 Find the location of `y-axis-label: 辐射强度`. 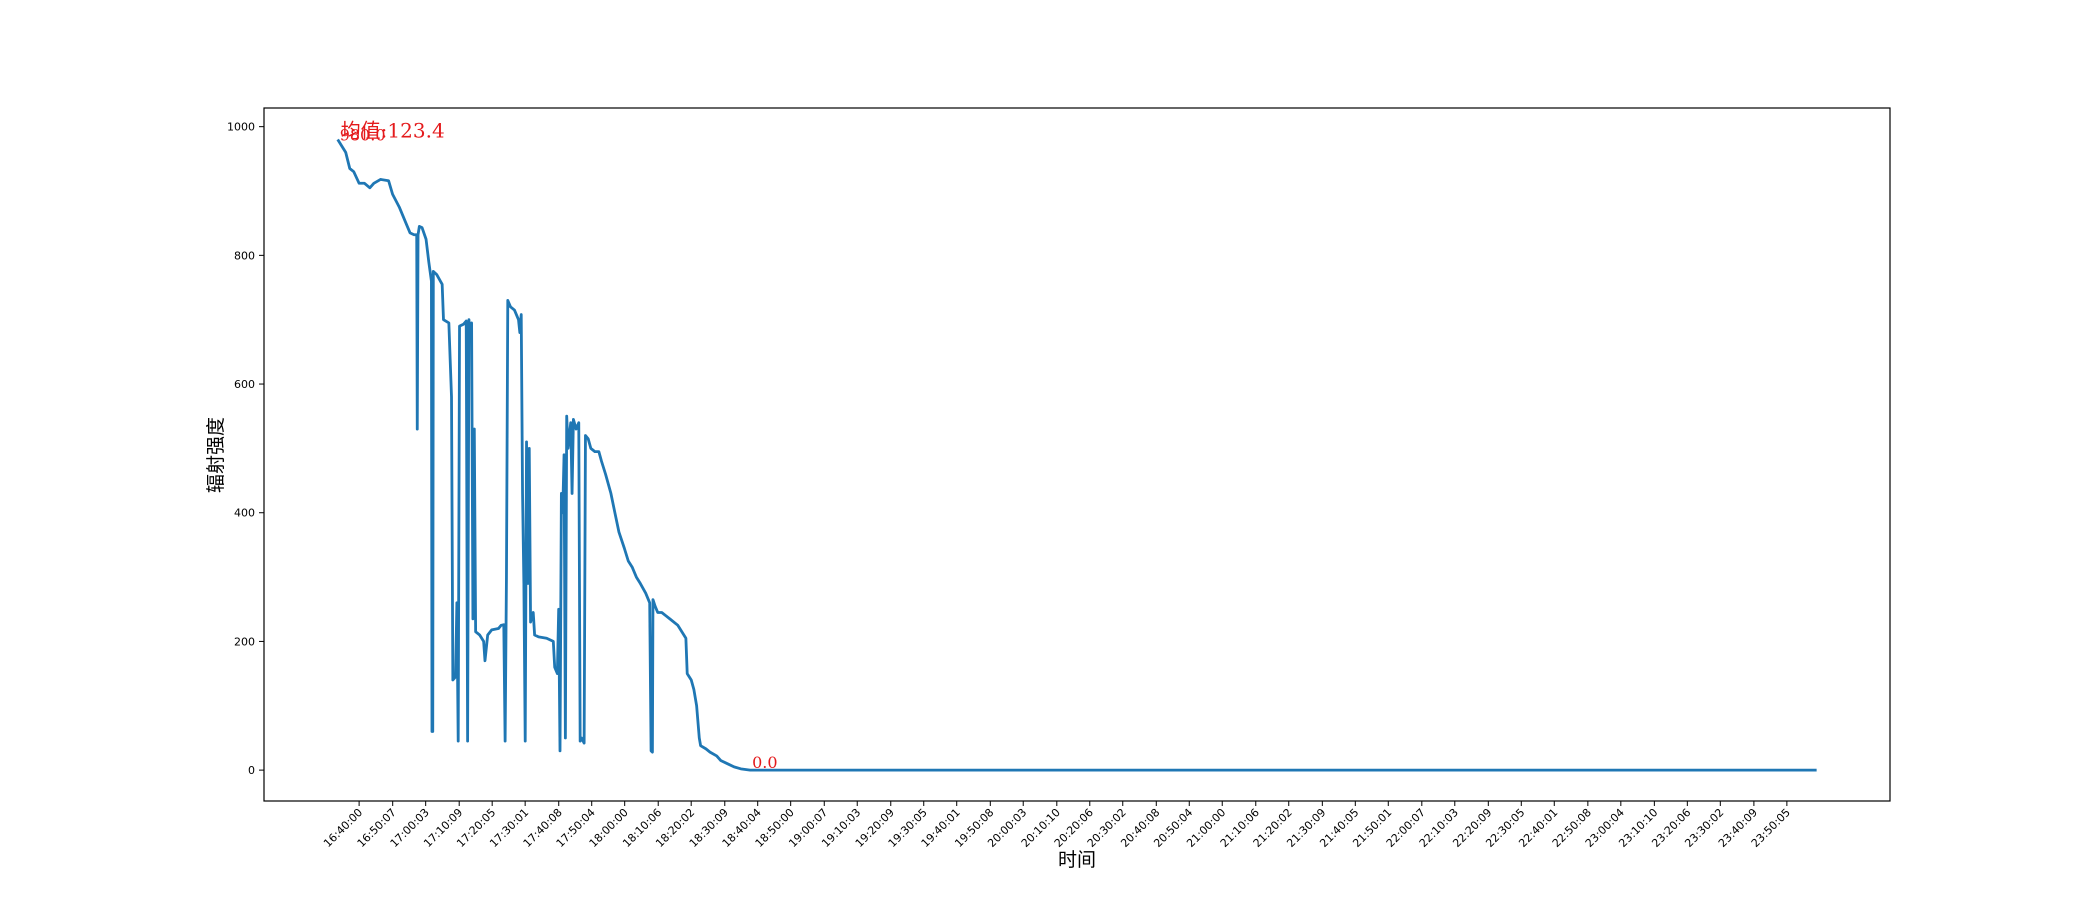

y-axis-label: 辐射强度 is located at coordinates (216, 455).